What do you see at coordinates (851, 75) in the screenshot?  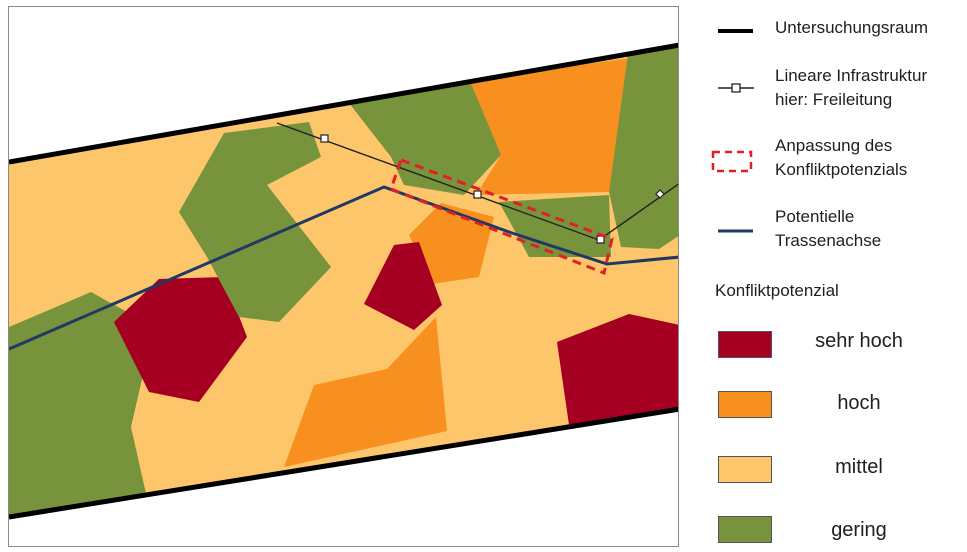 I see `legend-linear-infrastructure-line1: Lineare Infrastruktur` at bounding box center [851, 75].